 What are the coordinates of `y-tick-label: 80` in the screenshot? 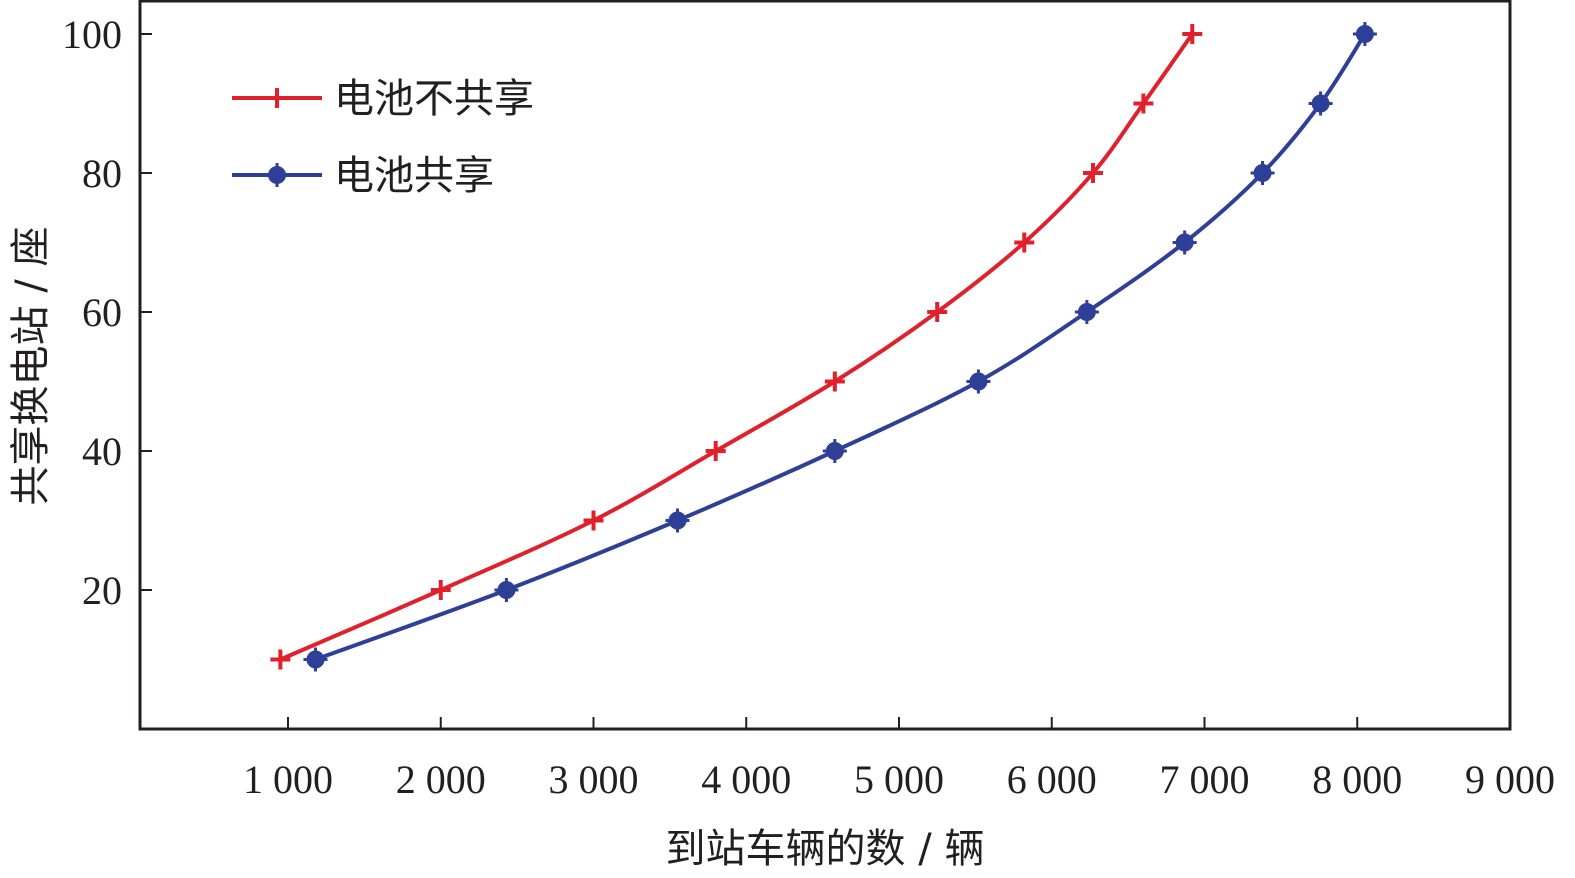 It's located at (102, 173).